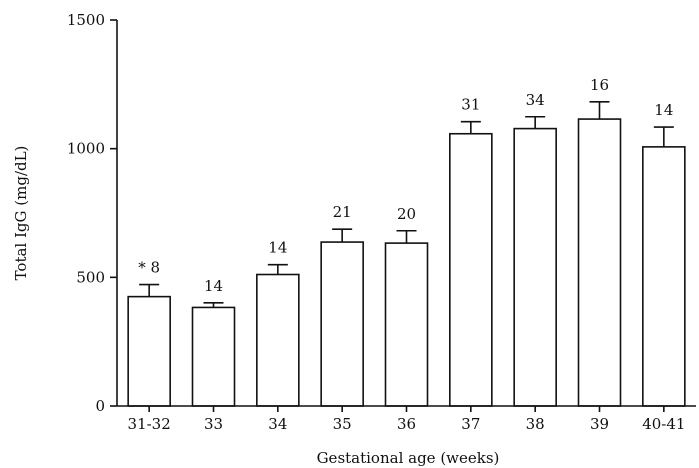 The width and height of the screenshot is (699, 468). What do you see at coordinates (342, 424) in the screenshot?
I see `x-tick-label: 35` at bounding box center [342, 424].